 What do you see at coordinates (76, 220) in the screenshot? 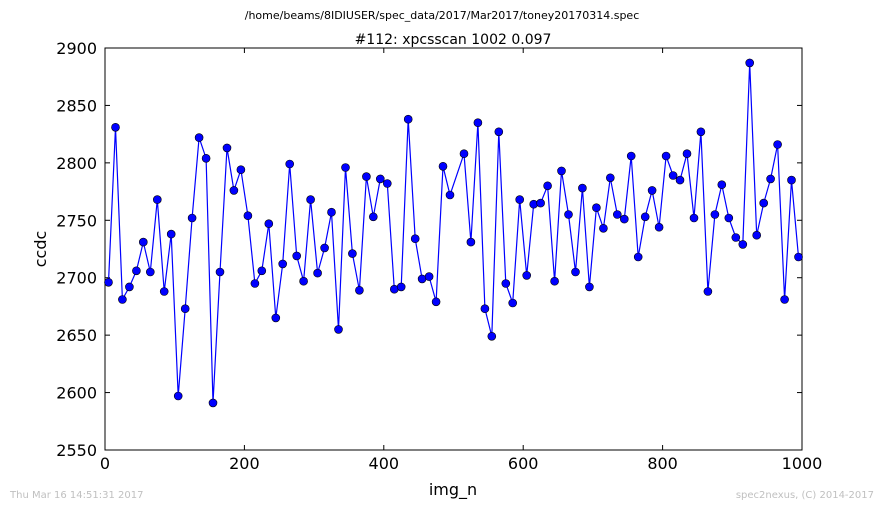
I see `y-tick-label: 2750` at bounding box center [76, 220].